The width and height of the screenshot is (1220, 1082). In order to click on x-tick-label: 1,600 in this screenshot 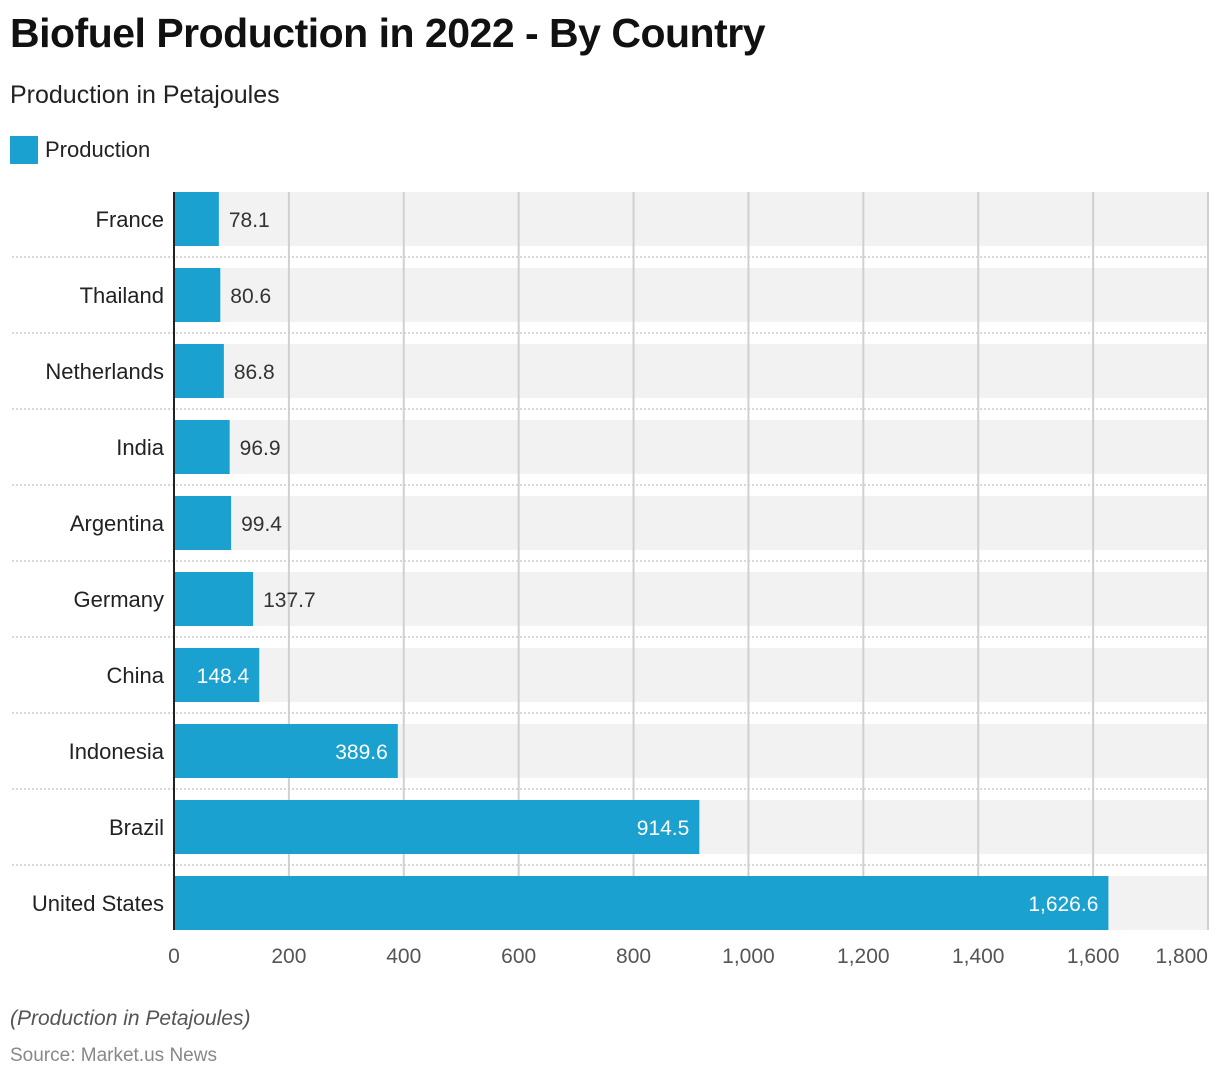, I will do `click(1093, 956)`.